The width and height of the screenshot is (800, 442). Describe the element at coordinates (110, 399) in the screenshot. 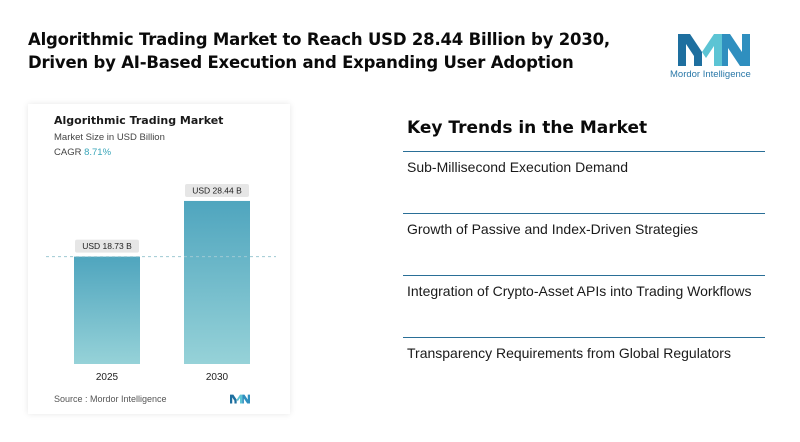

I see `chart-source: Source : Mordor Intelligence` at that location.